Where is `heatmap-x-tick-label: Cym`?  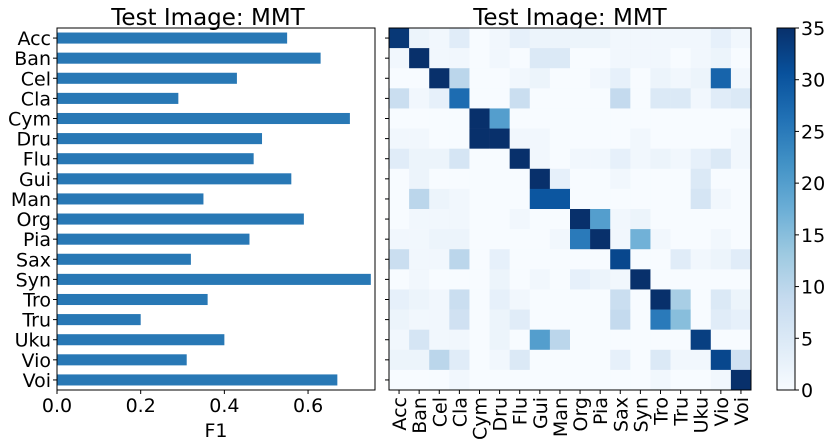 heatmap-x-tick-label: Cym is located at coordinates (481, 418).